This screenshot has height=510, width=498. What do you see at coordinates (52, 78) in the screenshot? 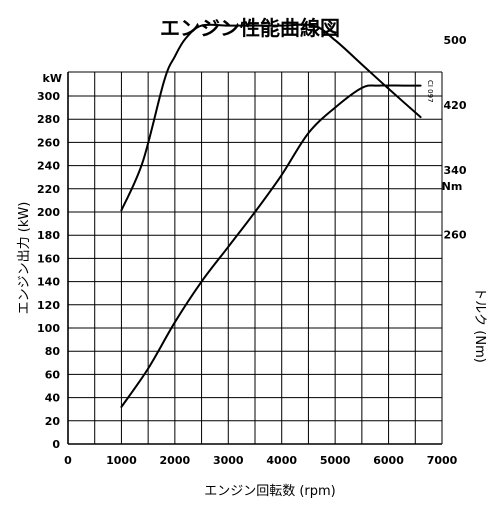
I see `y-left-unit: kW` at bounding box center [52, 78].